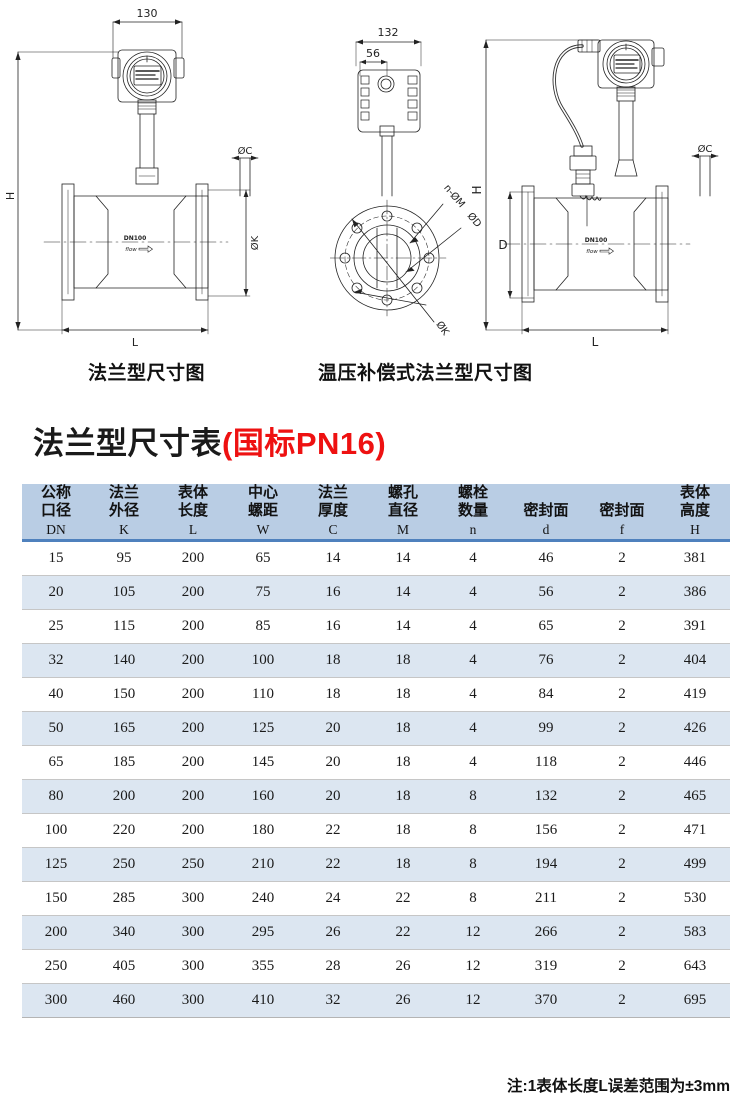 This screenshot has height=1110, width=750. I want to click on column-header-line1: 表体, so click(192, 492).